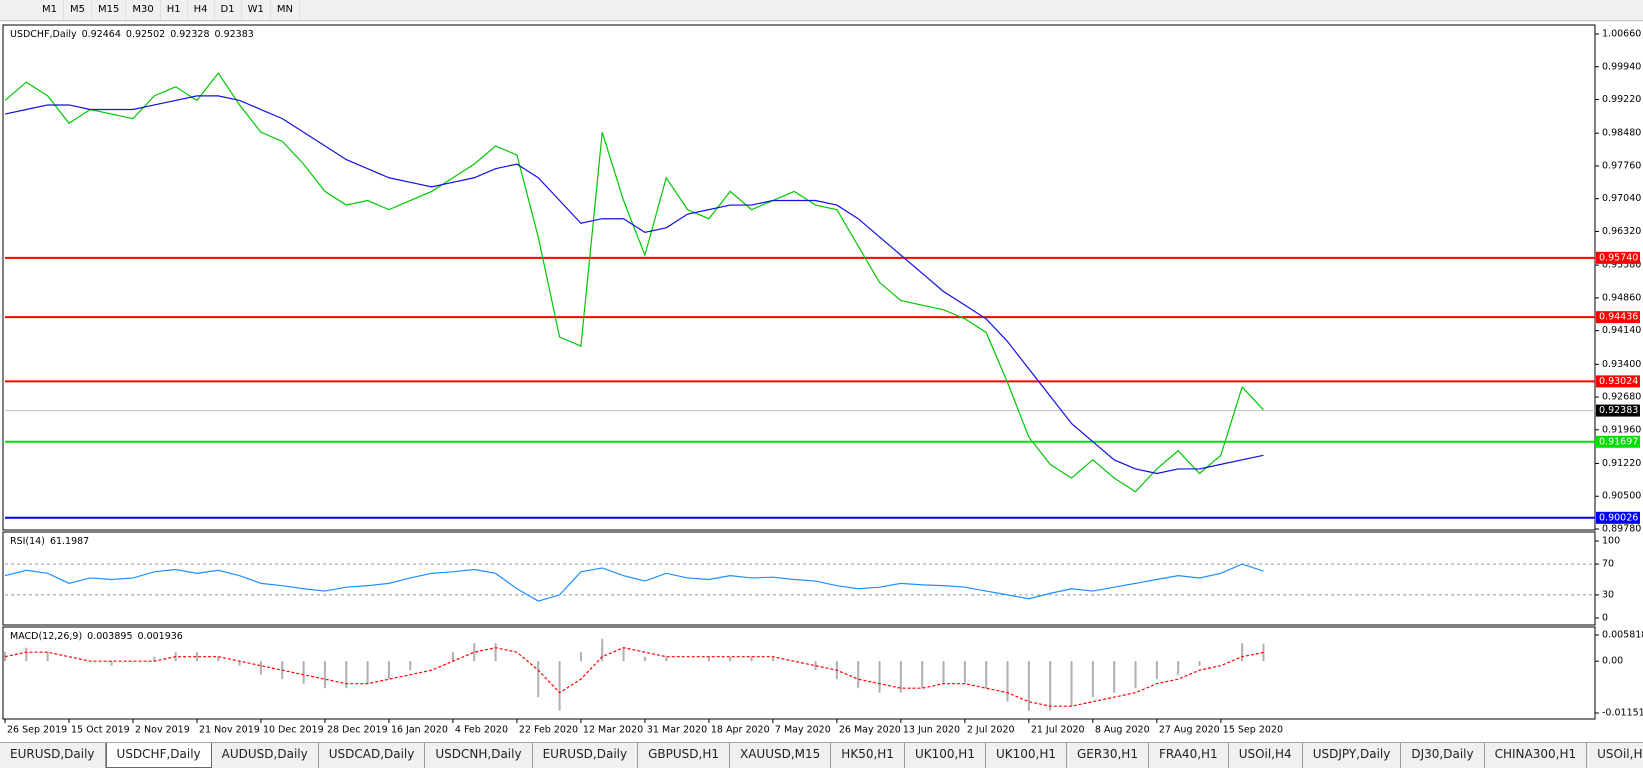  Describe the element at coordinates (1189, 755) in the screenshot. I see `chart-tab: FRA40,H1` at that location.